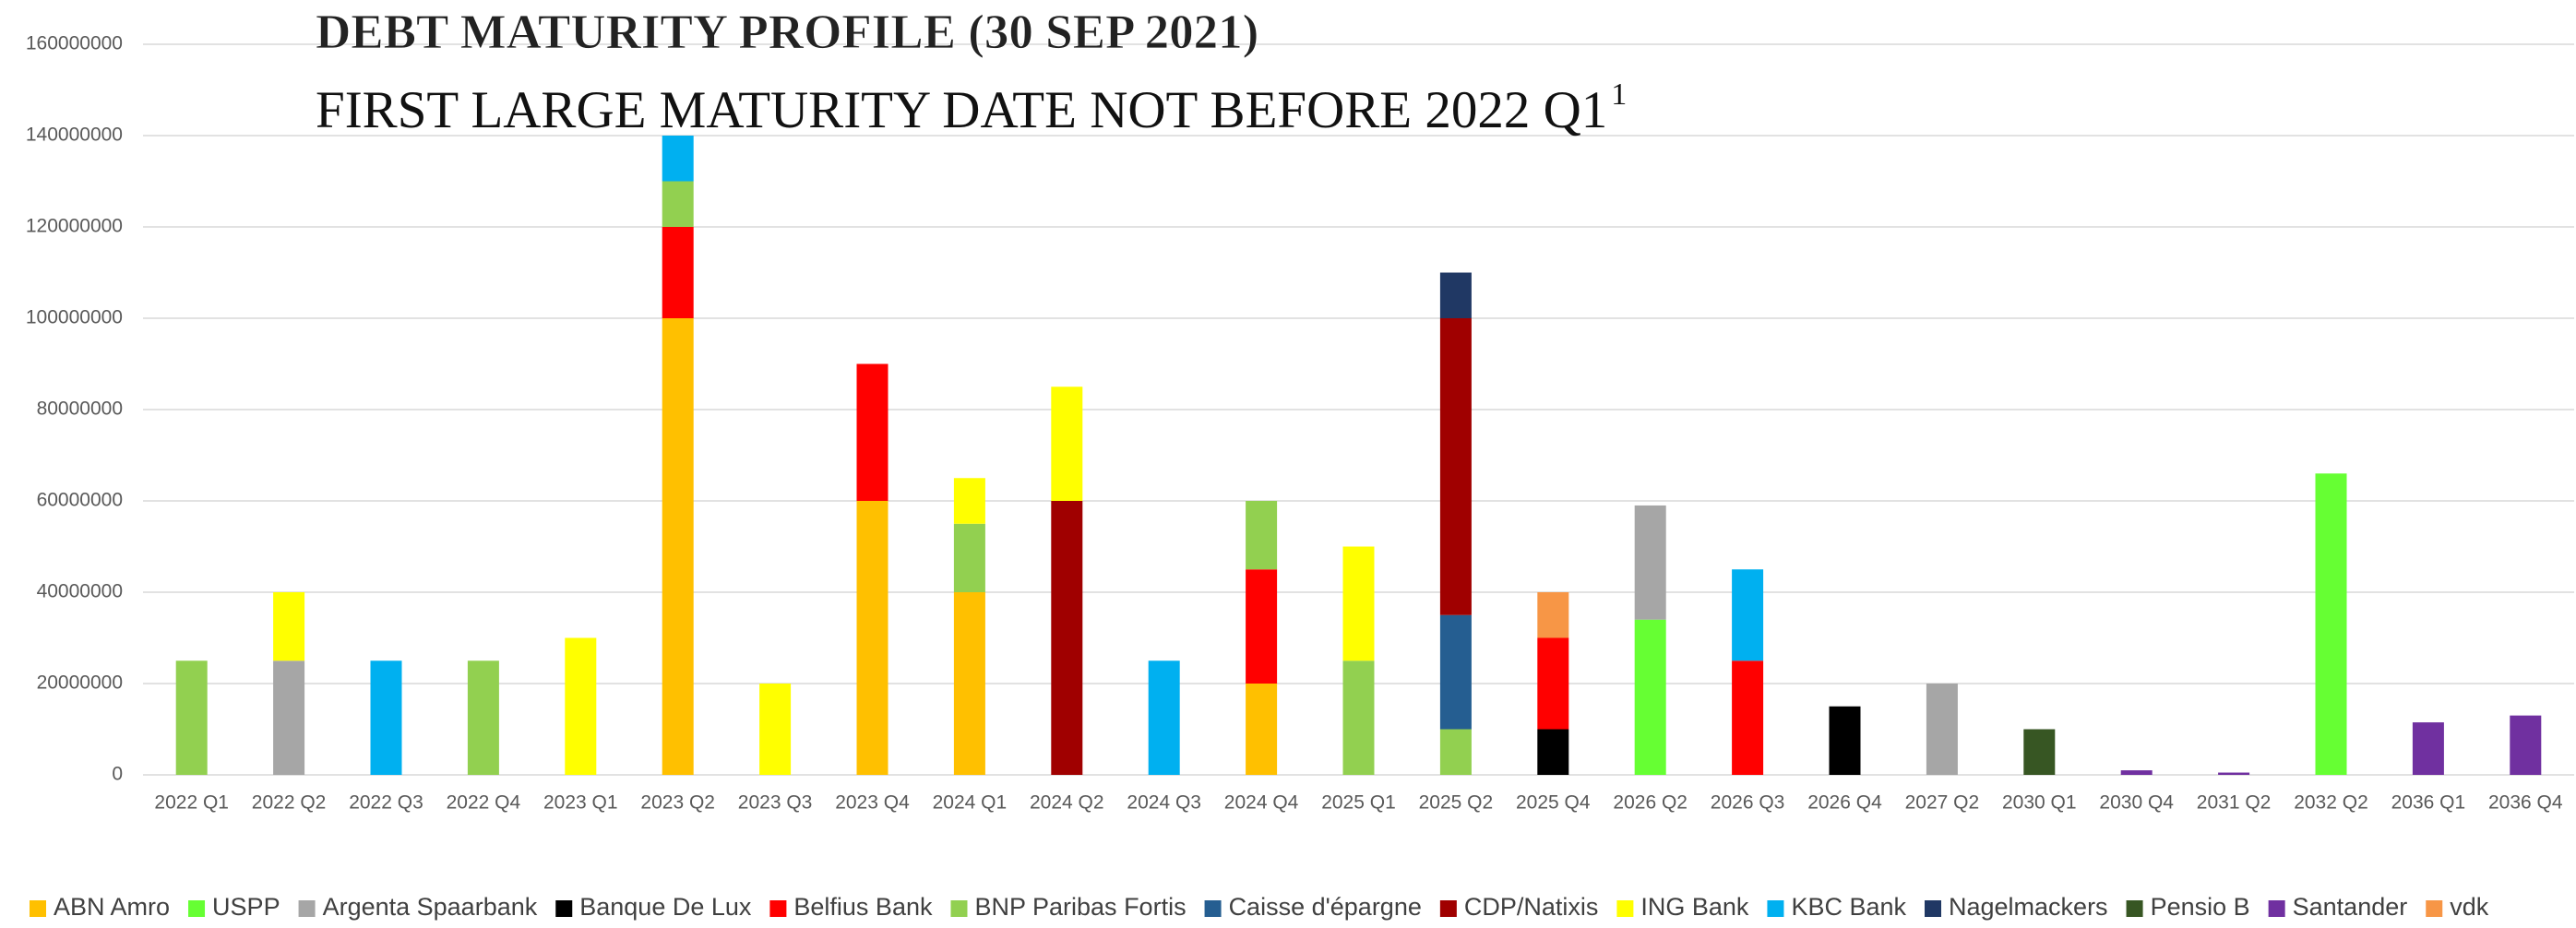  What do you see at coordinates (2234, 803) in the screenshot?
I see `x-tick-label: 2031 Q2` at bounding box center [2234, 803].